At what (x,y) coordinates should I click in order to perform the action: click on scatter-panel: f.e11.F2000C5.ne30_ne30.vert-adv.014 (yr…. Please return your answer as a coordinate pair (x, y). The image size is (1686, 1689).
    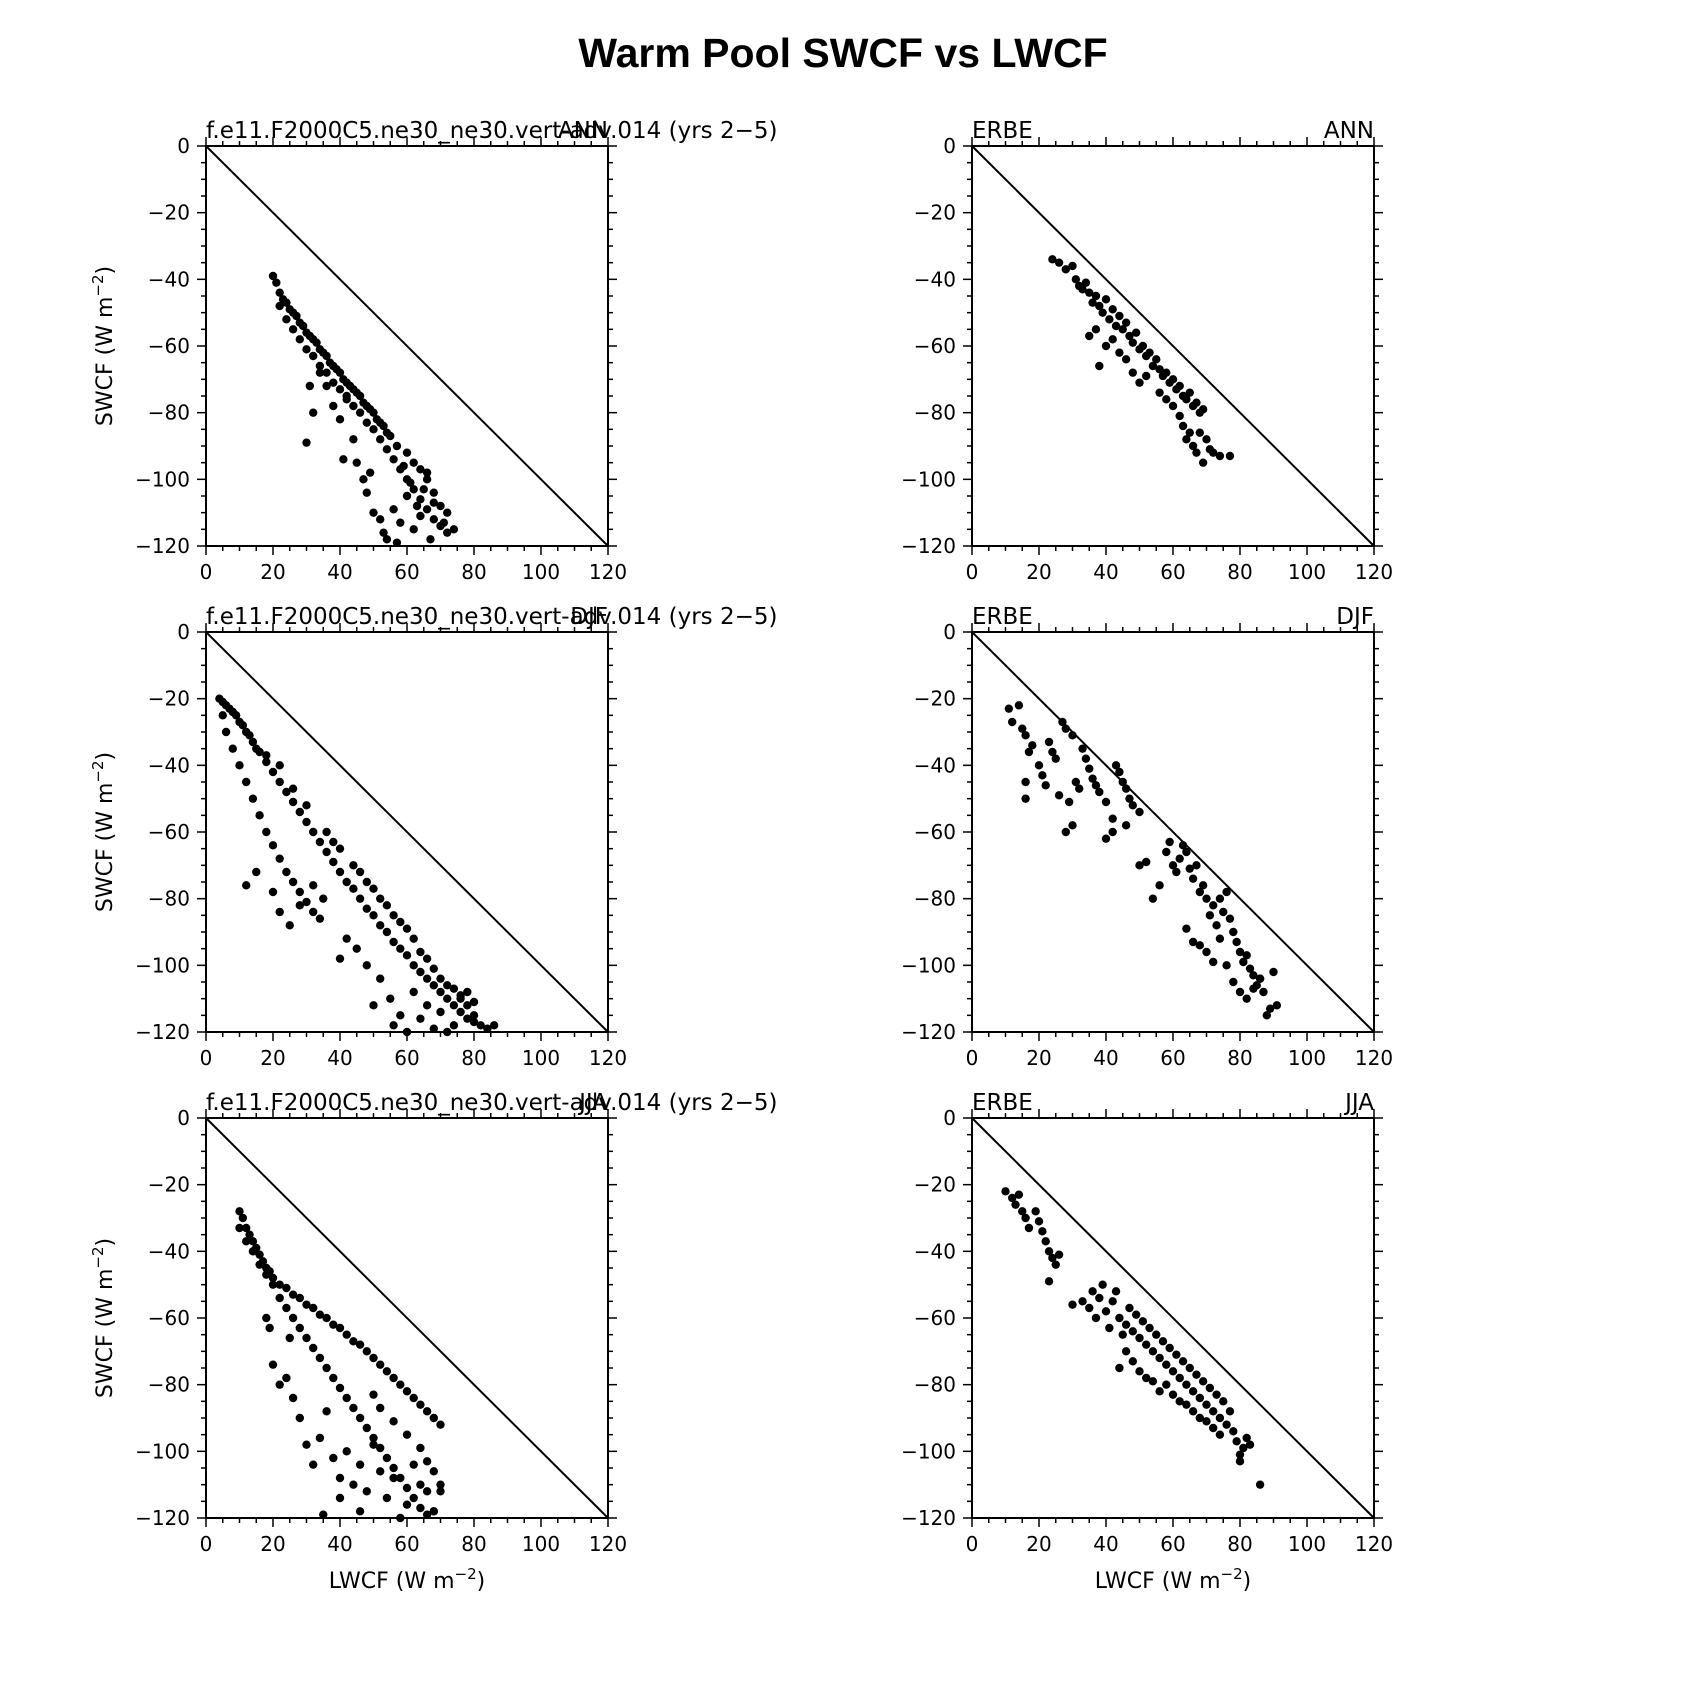
    Looking at the image, I should click on (433, 351).